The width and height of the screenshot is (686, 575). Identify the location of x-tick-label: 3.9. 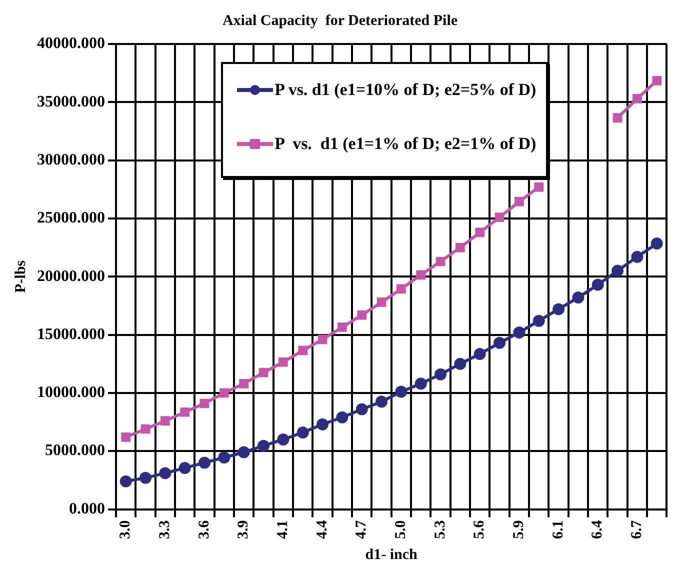
(244, 529).